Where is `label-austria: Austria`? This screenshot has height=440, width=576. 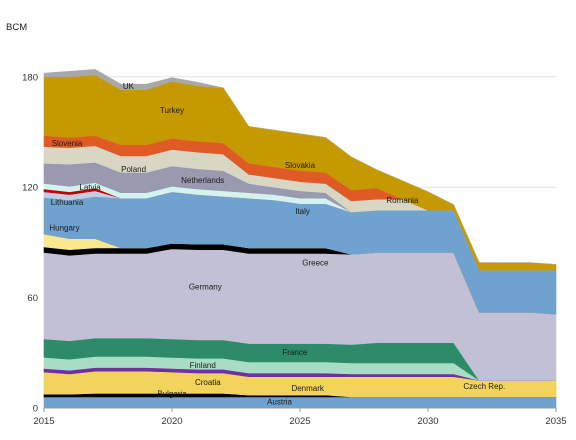 label-austria: Austria is located at coordinates (279, 402).